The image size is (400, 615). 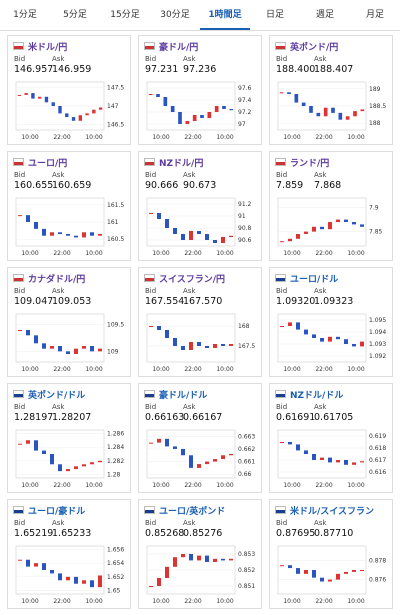 I want to click on mini-chart: 109.5 109 10:00 22:00 10:00, so click(x=69, y=343).